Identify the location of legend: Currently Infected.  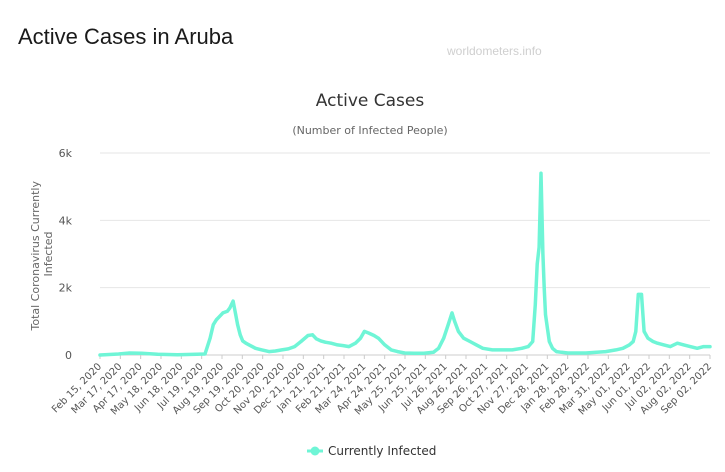
(371, 451).